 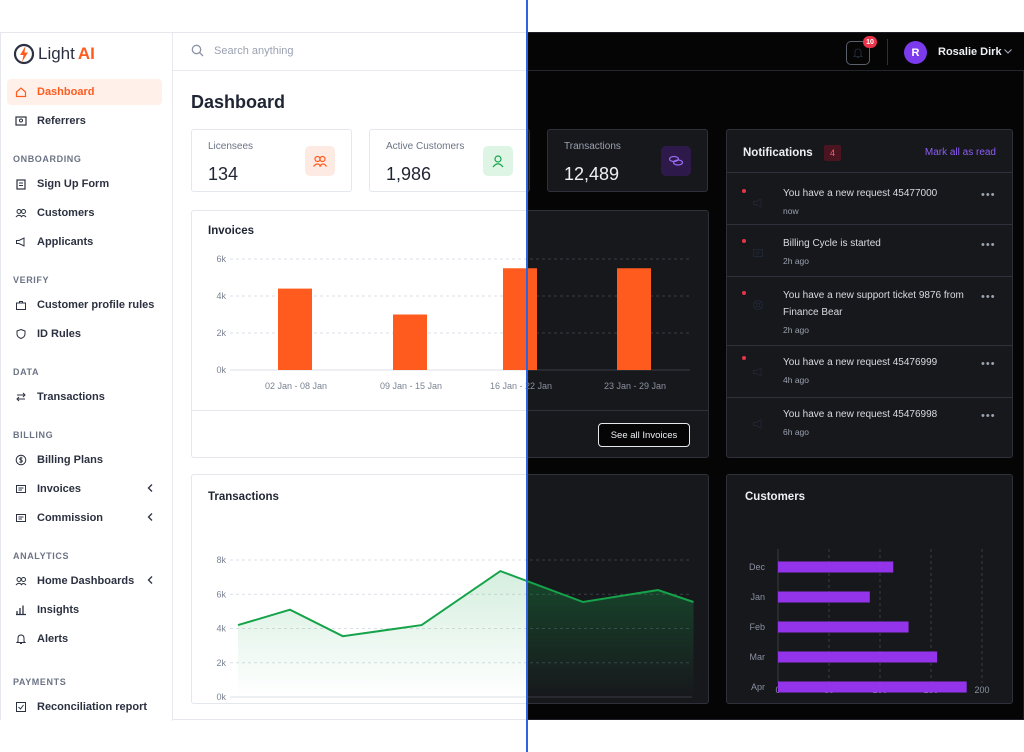 What do you see at coordinates (757, 424) in the screenshot?
I see `megaphone-icon` at bounding box center [757, 424].